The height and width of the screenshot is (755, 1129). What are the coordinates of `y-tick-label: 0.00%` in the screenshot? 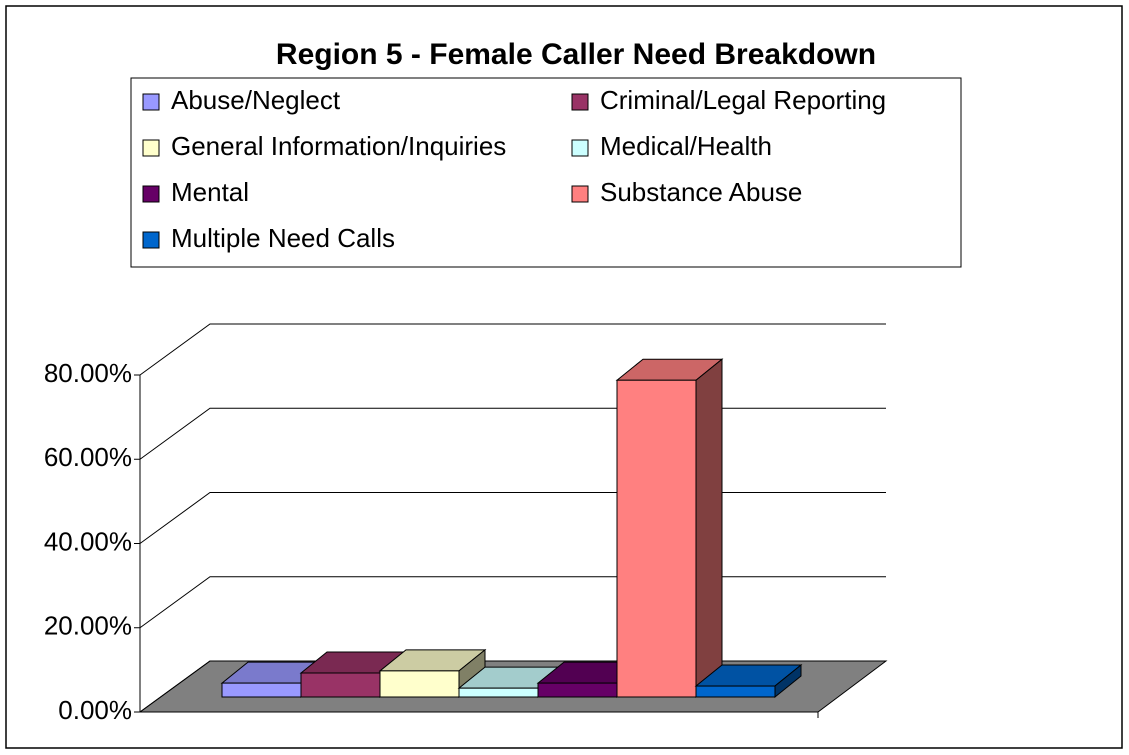 It's located at (95, 710).